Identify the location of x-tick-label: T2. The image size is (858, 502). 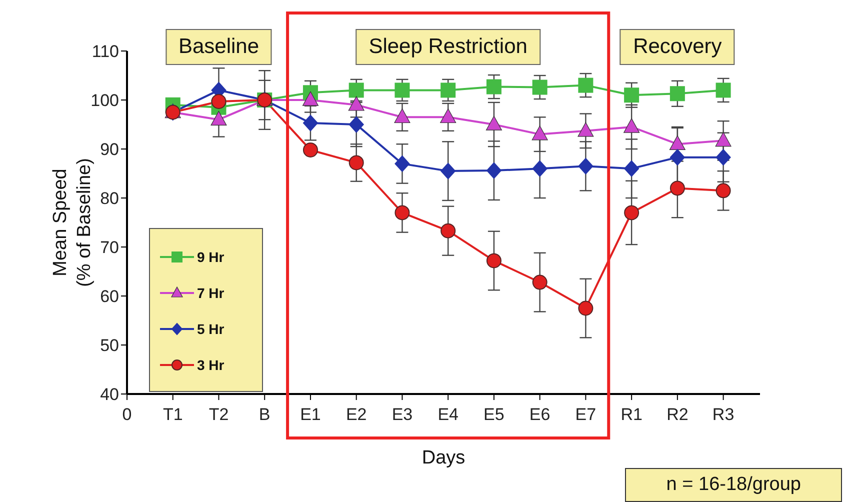
(218, 414).